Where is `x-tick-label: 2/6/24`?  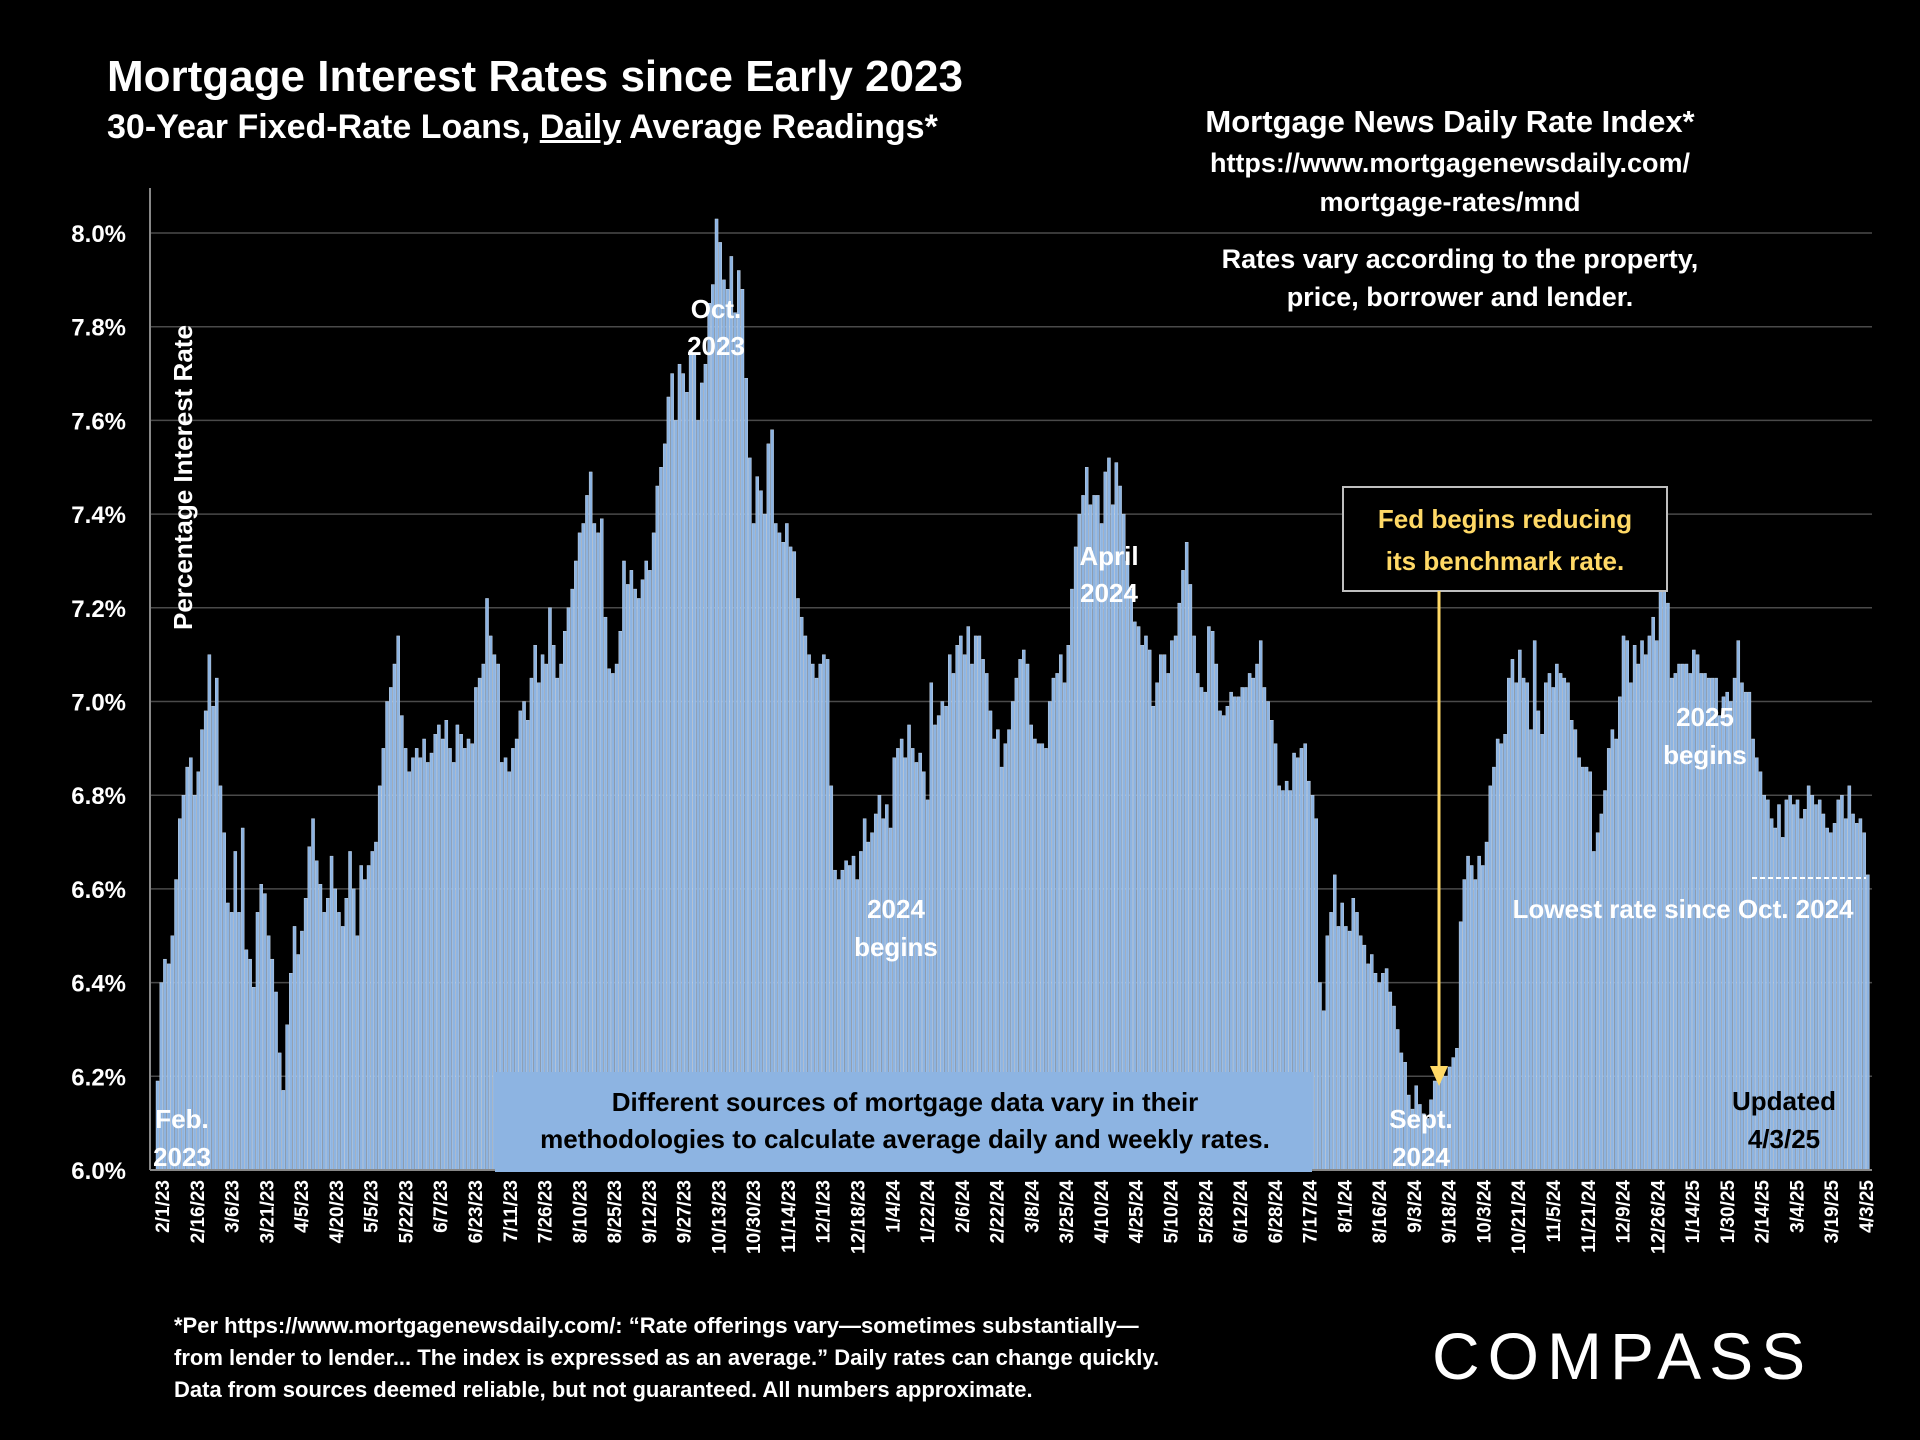 x-tick-label: 2/6/24 is located at coordinates (963, 1206).